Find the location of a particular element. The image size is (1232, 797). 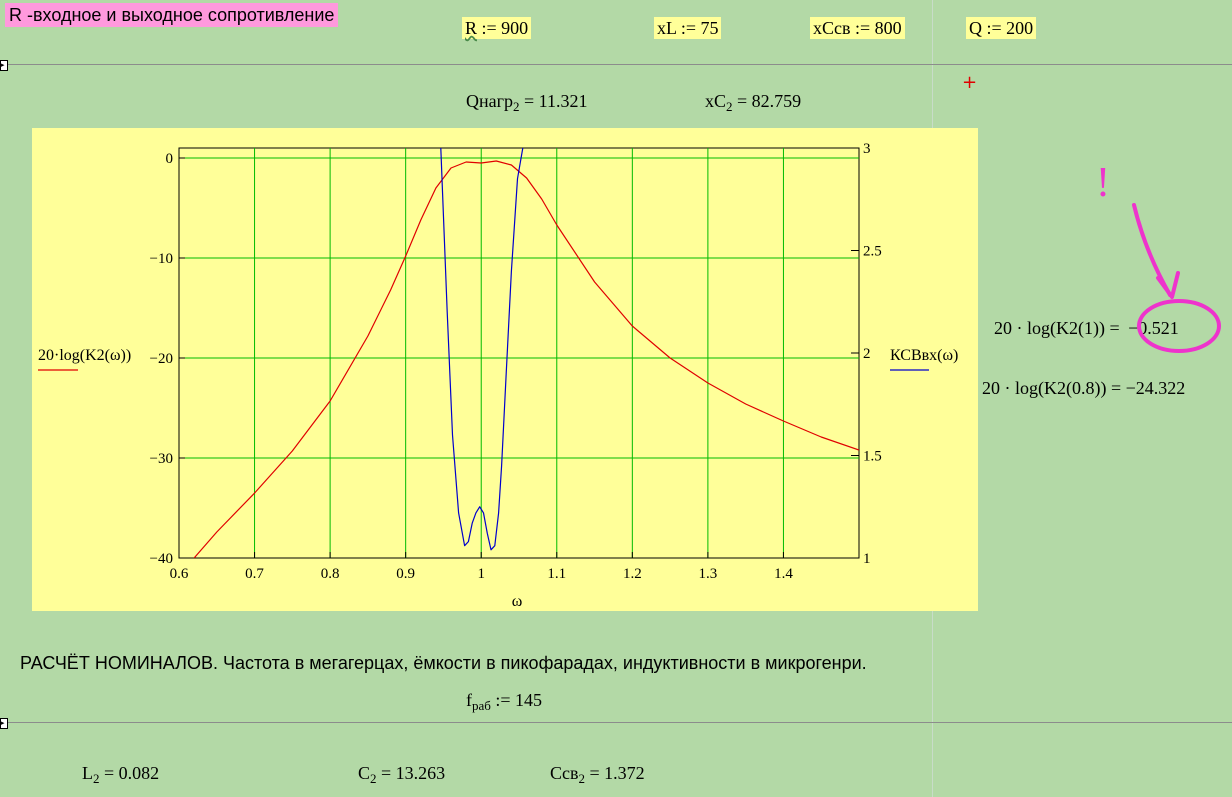

region-divider-top is located at coordinates (616, 64).